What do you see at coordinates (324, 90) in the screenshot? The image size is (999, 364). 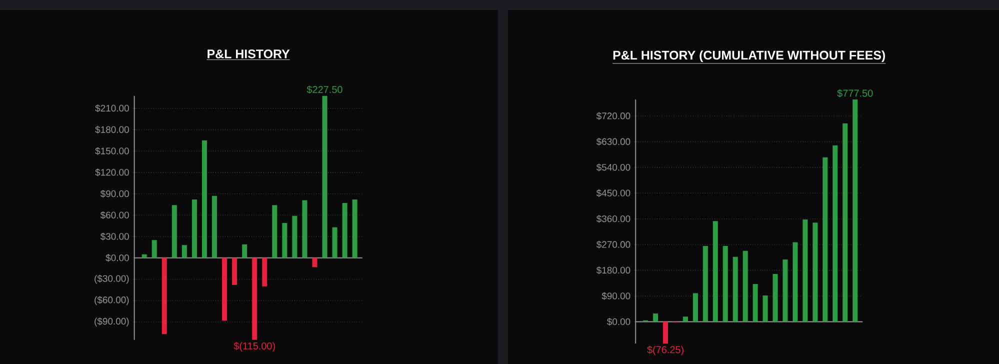 I see `data-label: $227.50` at bounding box center [324, 90].